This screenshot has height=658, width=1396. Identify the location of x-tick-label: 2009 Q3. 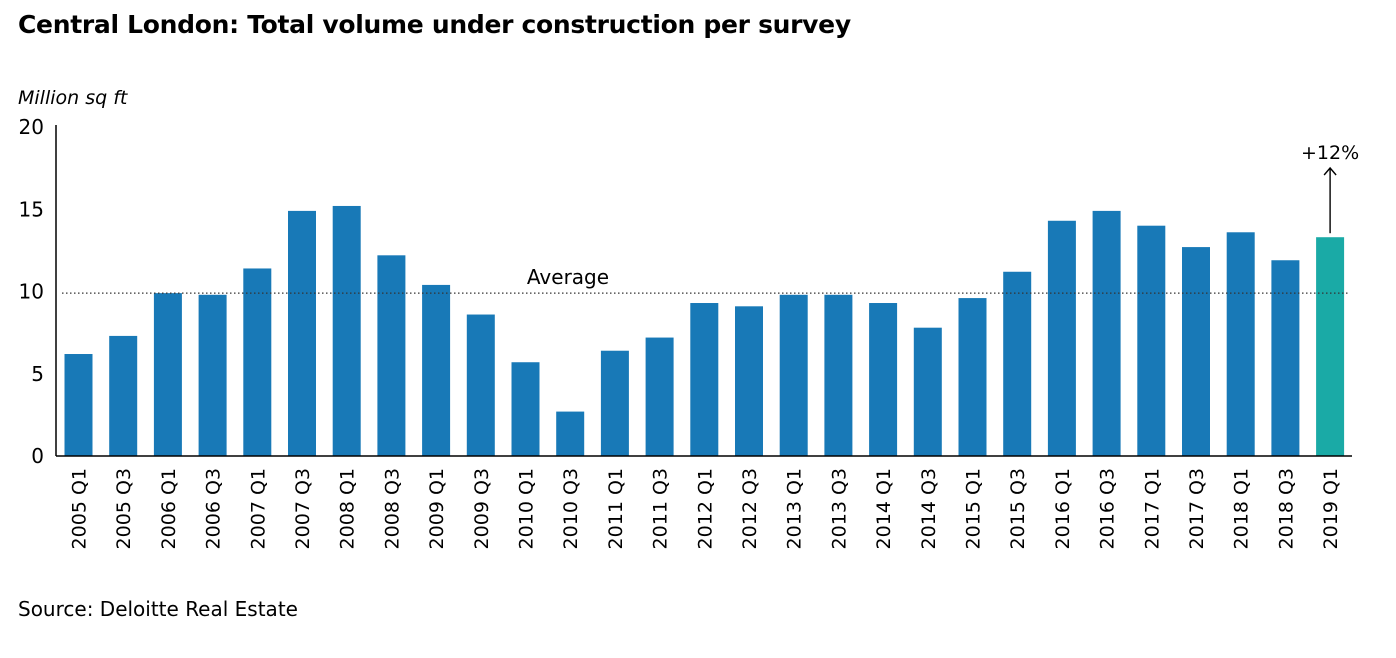
(482, 508).